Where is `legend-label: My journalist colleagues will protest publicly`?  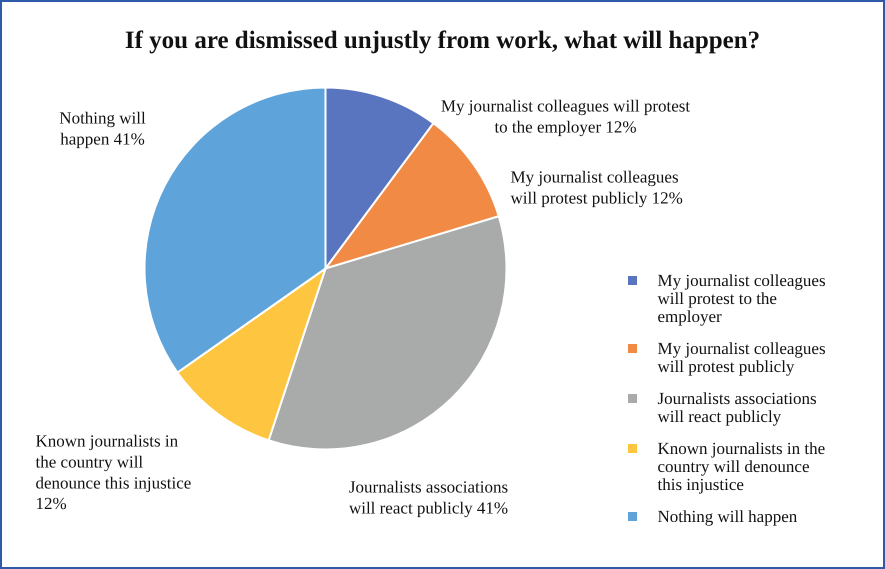
legend-label: My journalist colleagues will protest publicly is located at coordinates (742, 357).